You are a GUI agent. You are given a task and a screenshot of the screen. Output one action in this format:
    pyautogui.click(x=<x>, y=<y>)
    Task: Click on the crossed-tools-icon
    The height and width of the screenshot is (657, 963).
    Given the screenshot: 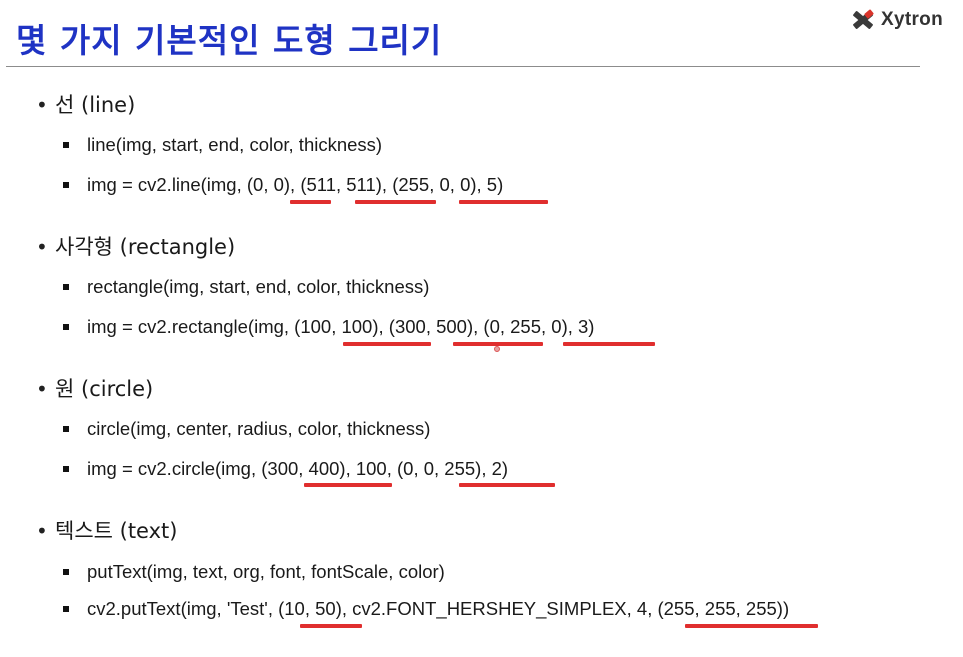 What is the action you would take?
    pyautogui.click(x=863, y=19)
    